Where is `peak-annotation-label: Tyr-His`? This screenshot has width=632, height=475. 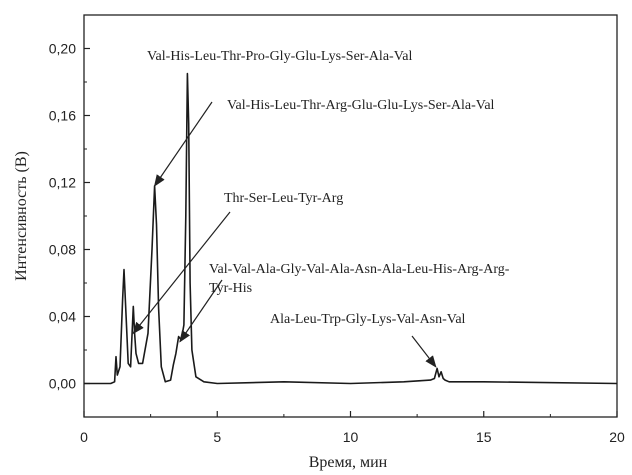 peak-annotation-label: Tyr-His is located at coordinates (230, 288).